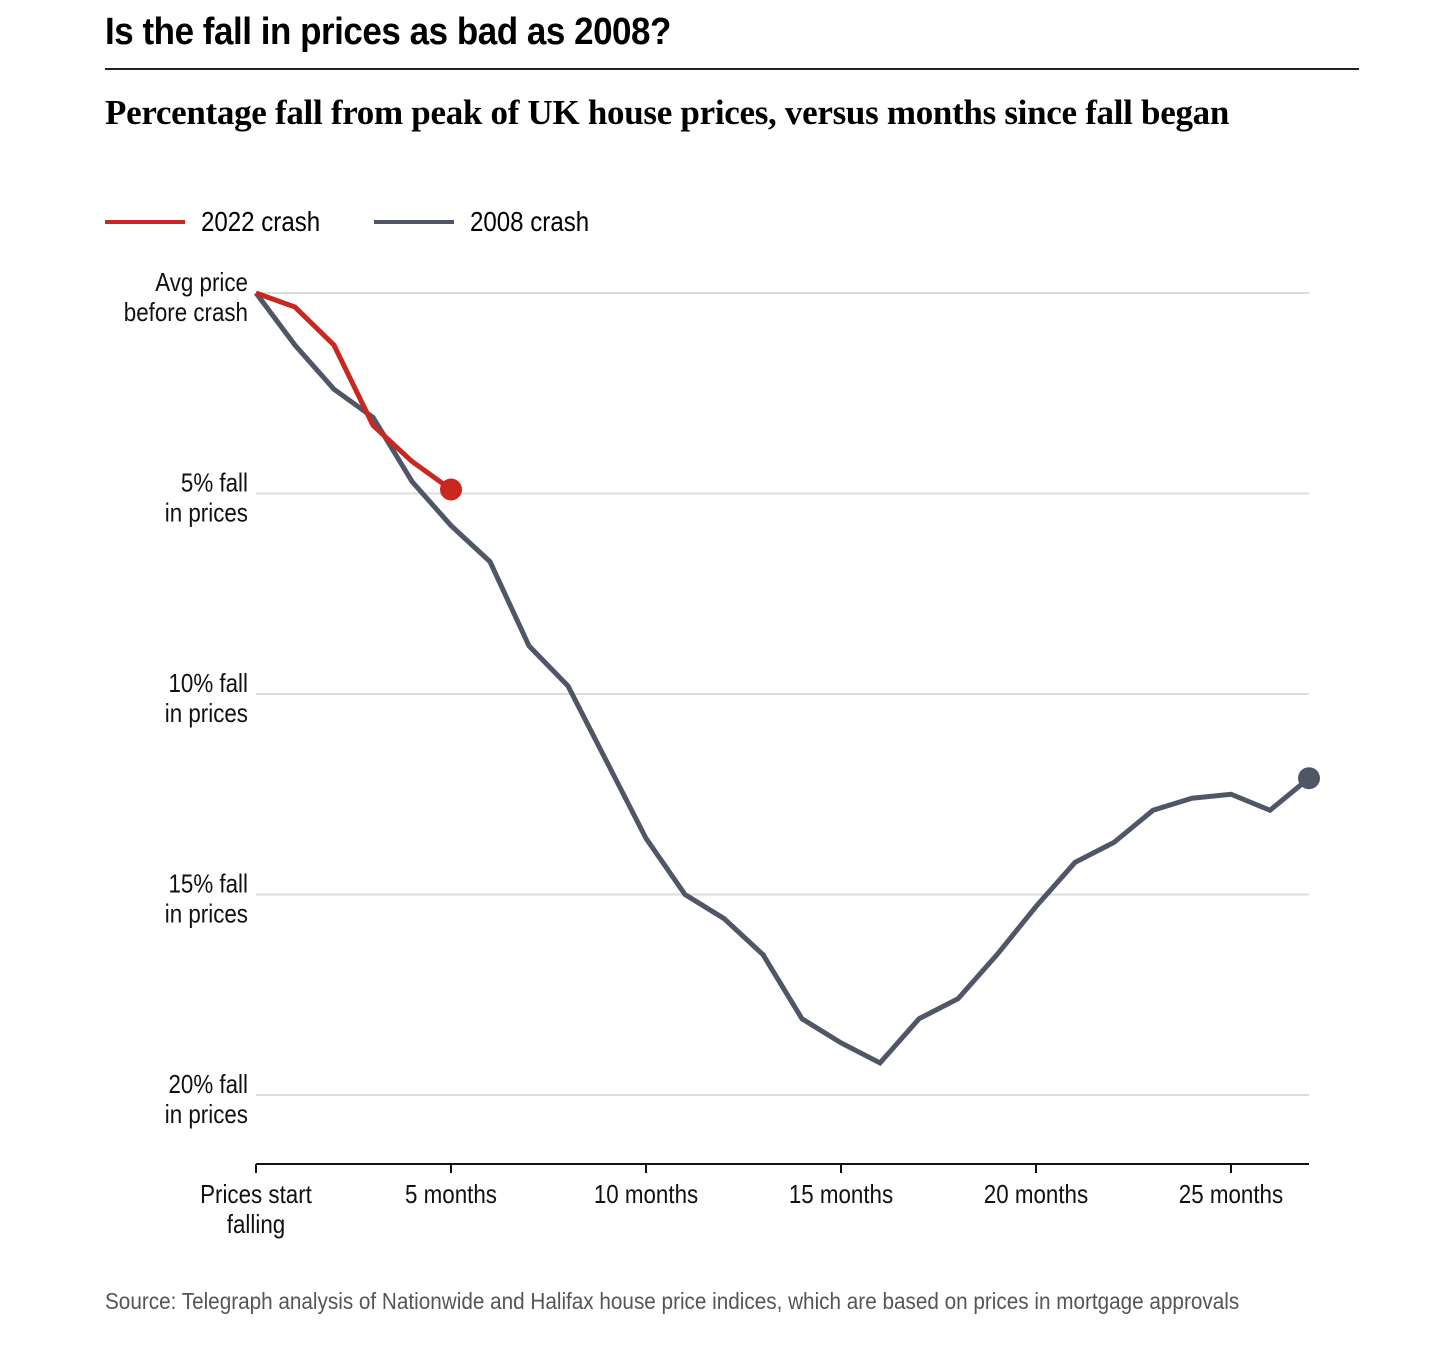 The width and height of the screenshot is (1440, 1370). What do you see at coordinates (201, 282) in the screenshot?
I see `y-tick-label-line: Avg price` at bounding box center [201, 282].